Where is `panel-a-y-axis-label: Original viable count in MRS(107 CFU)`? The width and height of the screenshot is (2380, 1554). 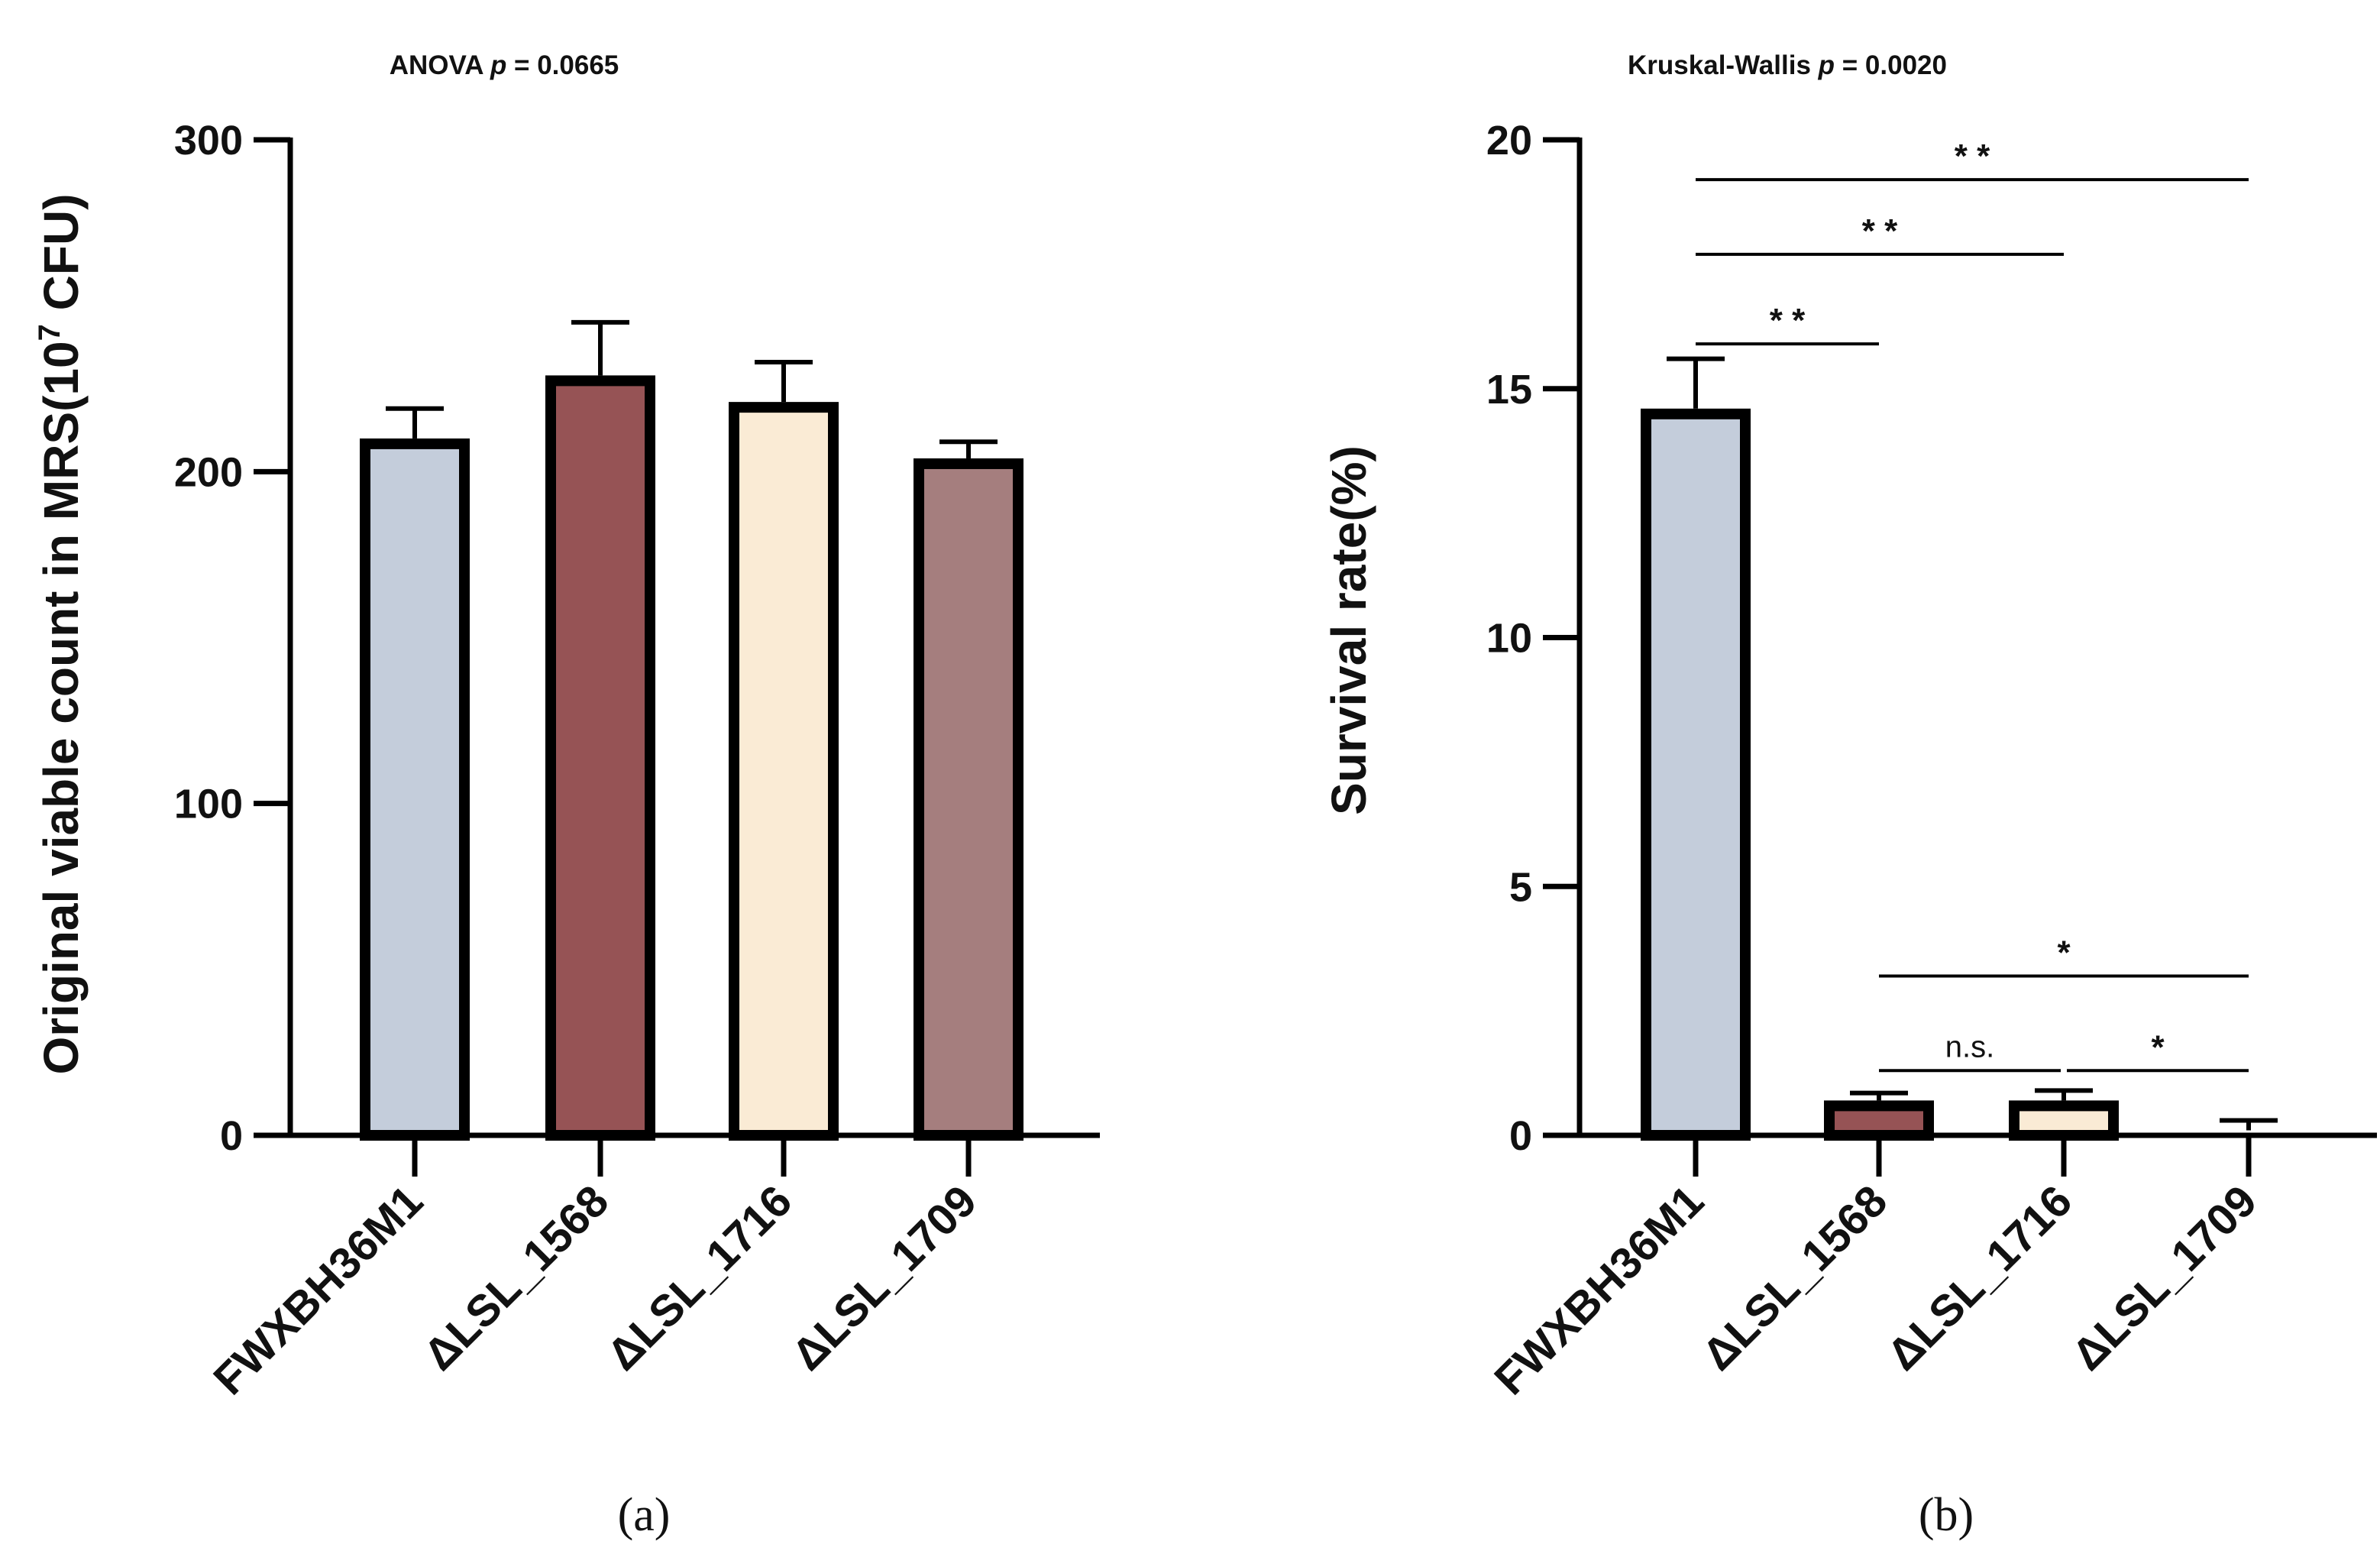 panel-a-y-axis-label: Original viable count in MRS(107 CFU) is located at coordinates (61, 633).